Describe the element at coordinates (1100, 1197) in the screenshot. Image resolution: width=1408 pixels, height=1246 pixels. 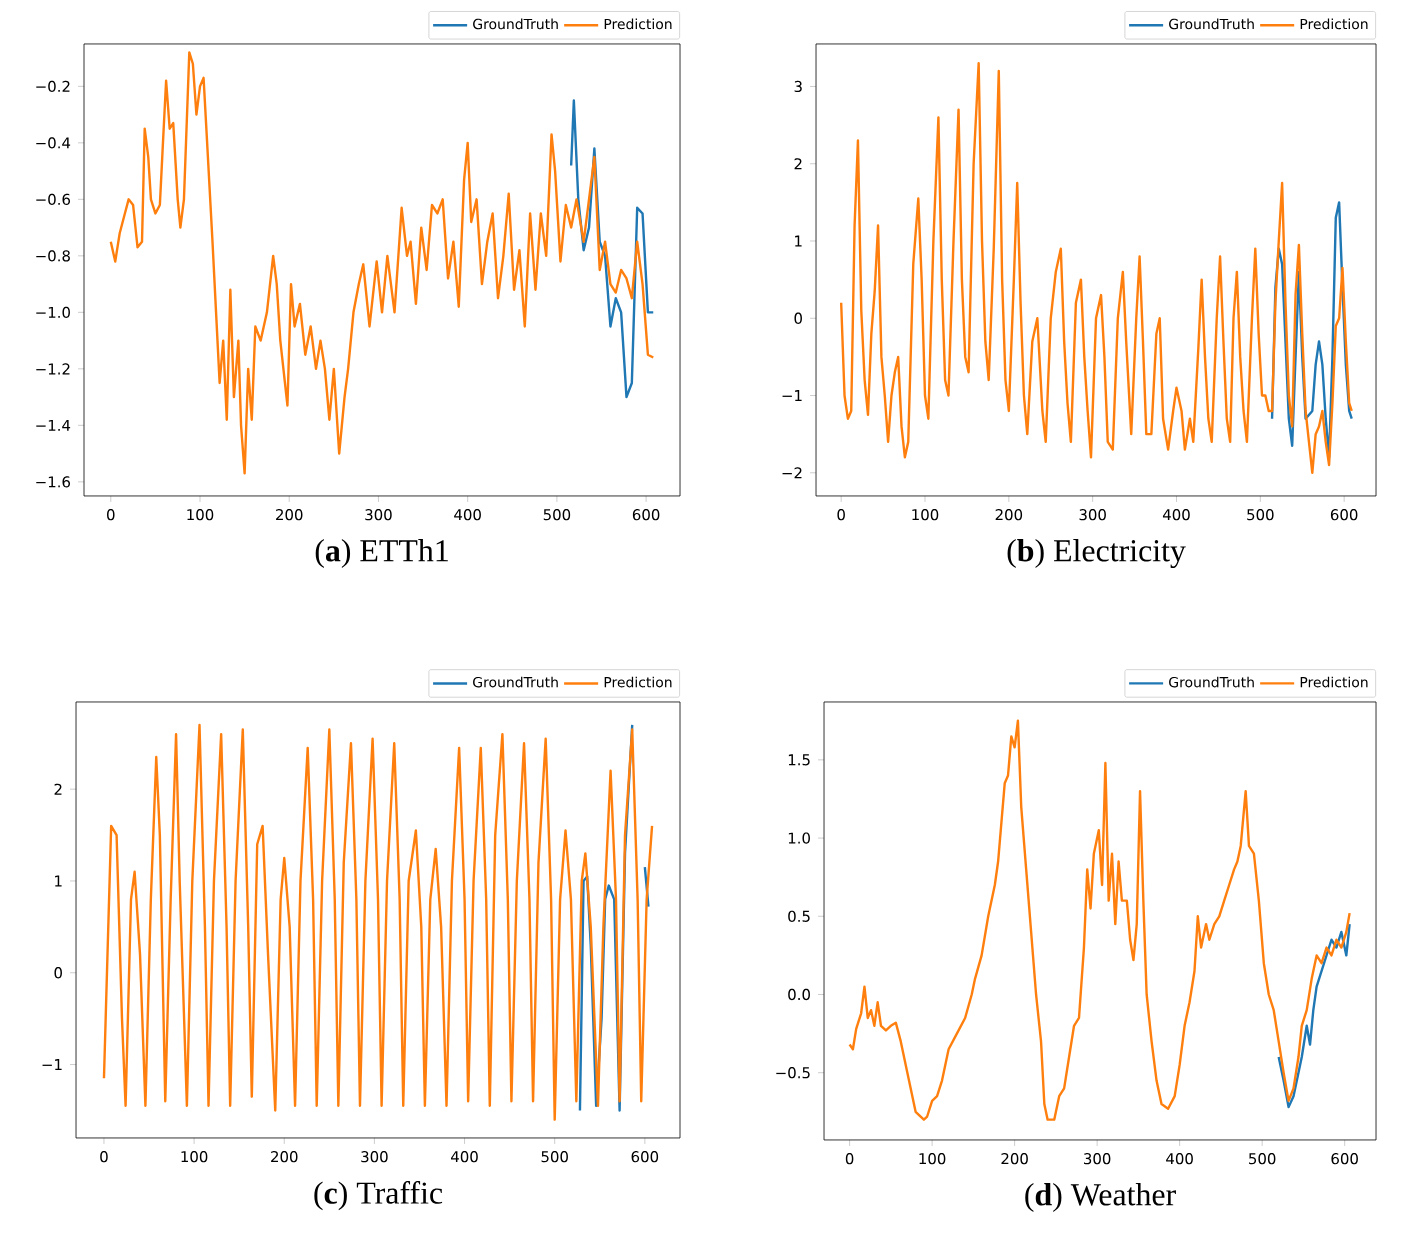
I see `text: (d) Weather` at that location.